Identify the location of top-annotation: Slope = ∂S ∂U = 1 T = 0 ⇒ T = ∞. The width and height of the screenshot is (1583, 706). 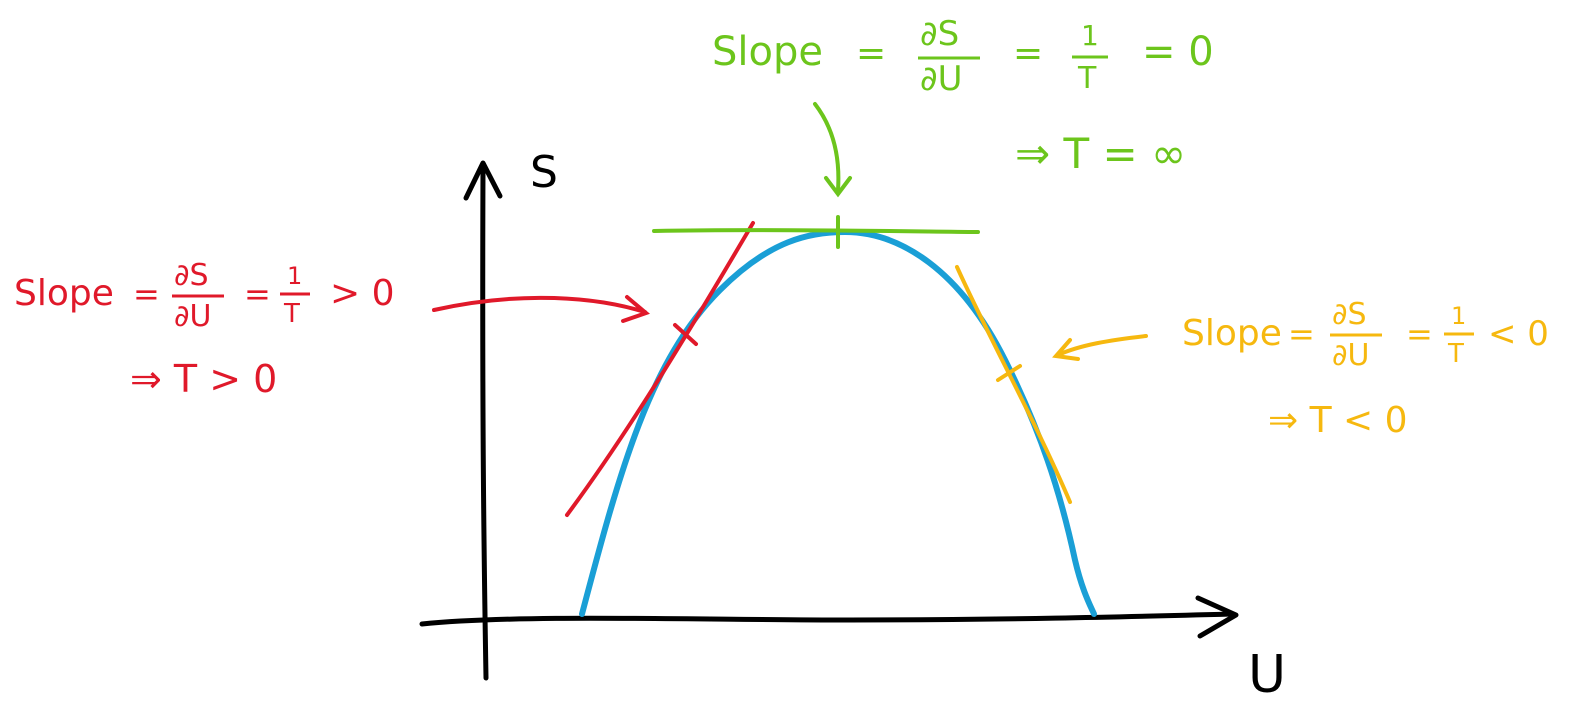
(963, 96).